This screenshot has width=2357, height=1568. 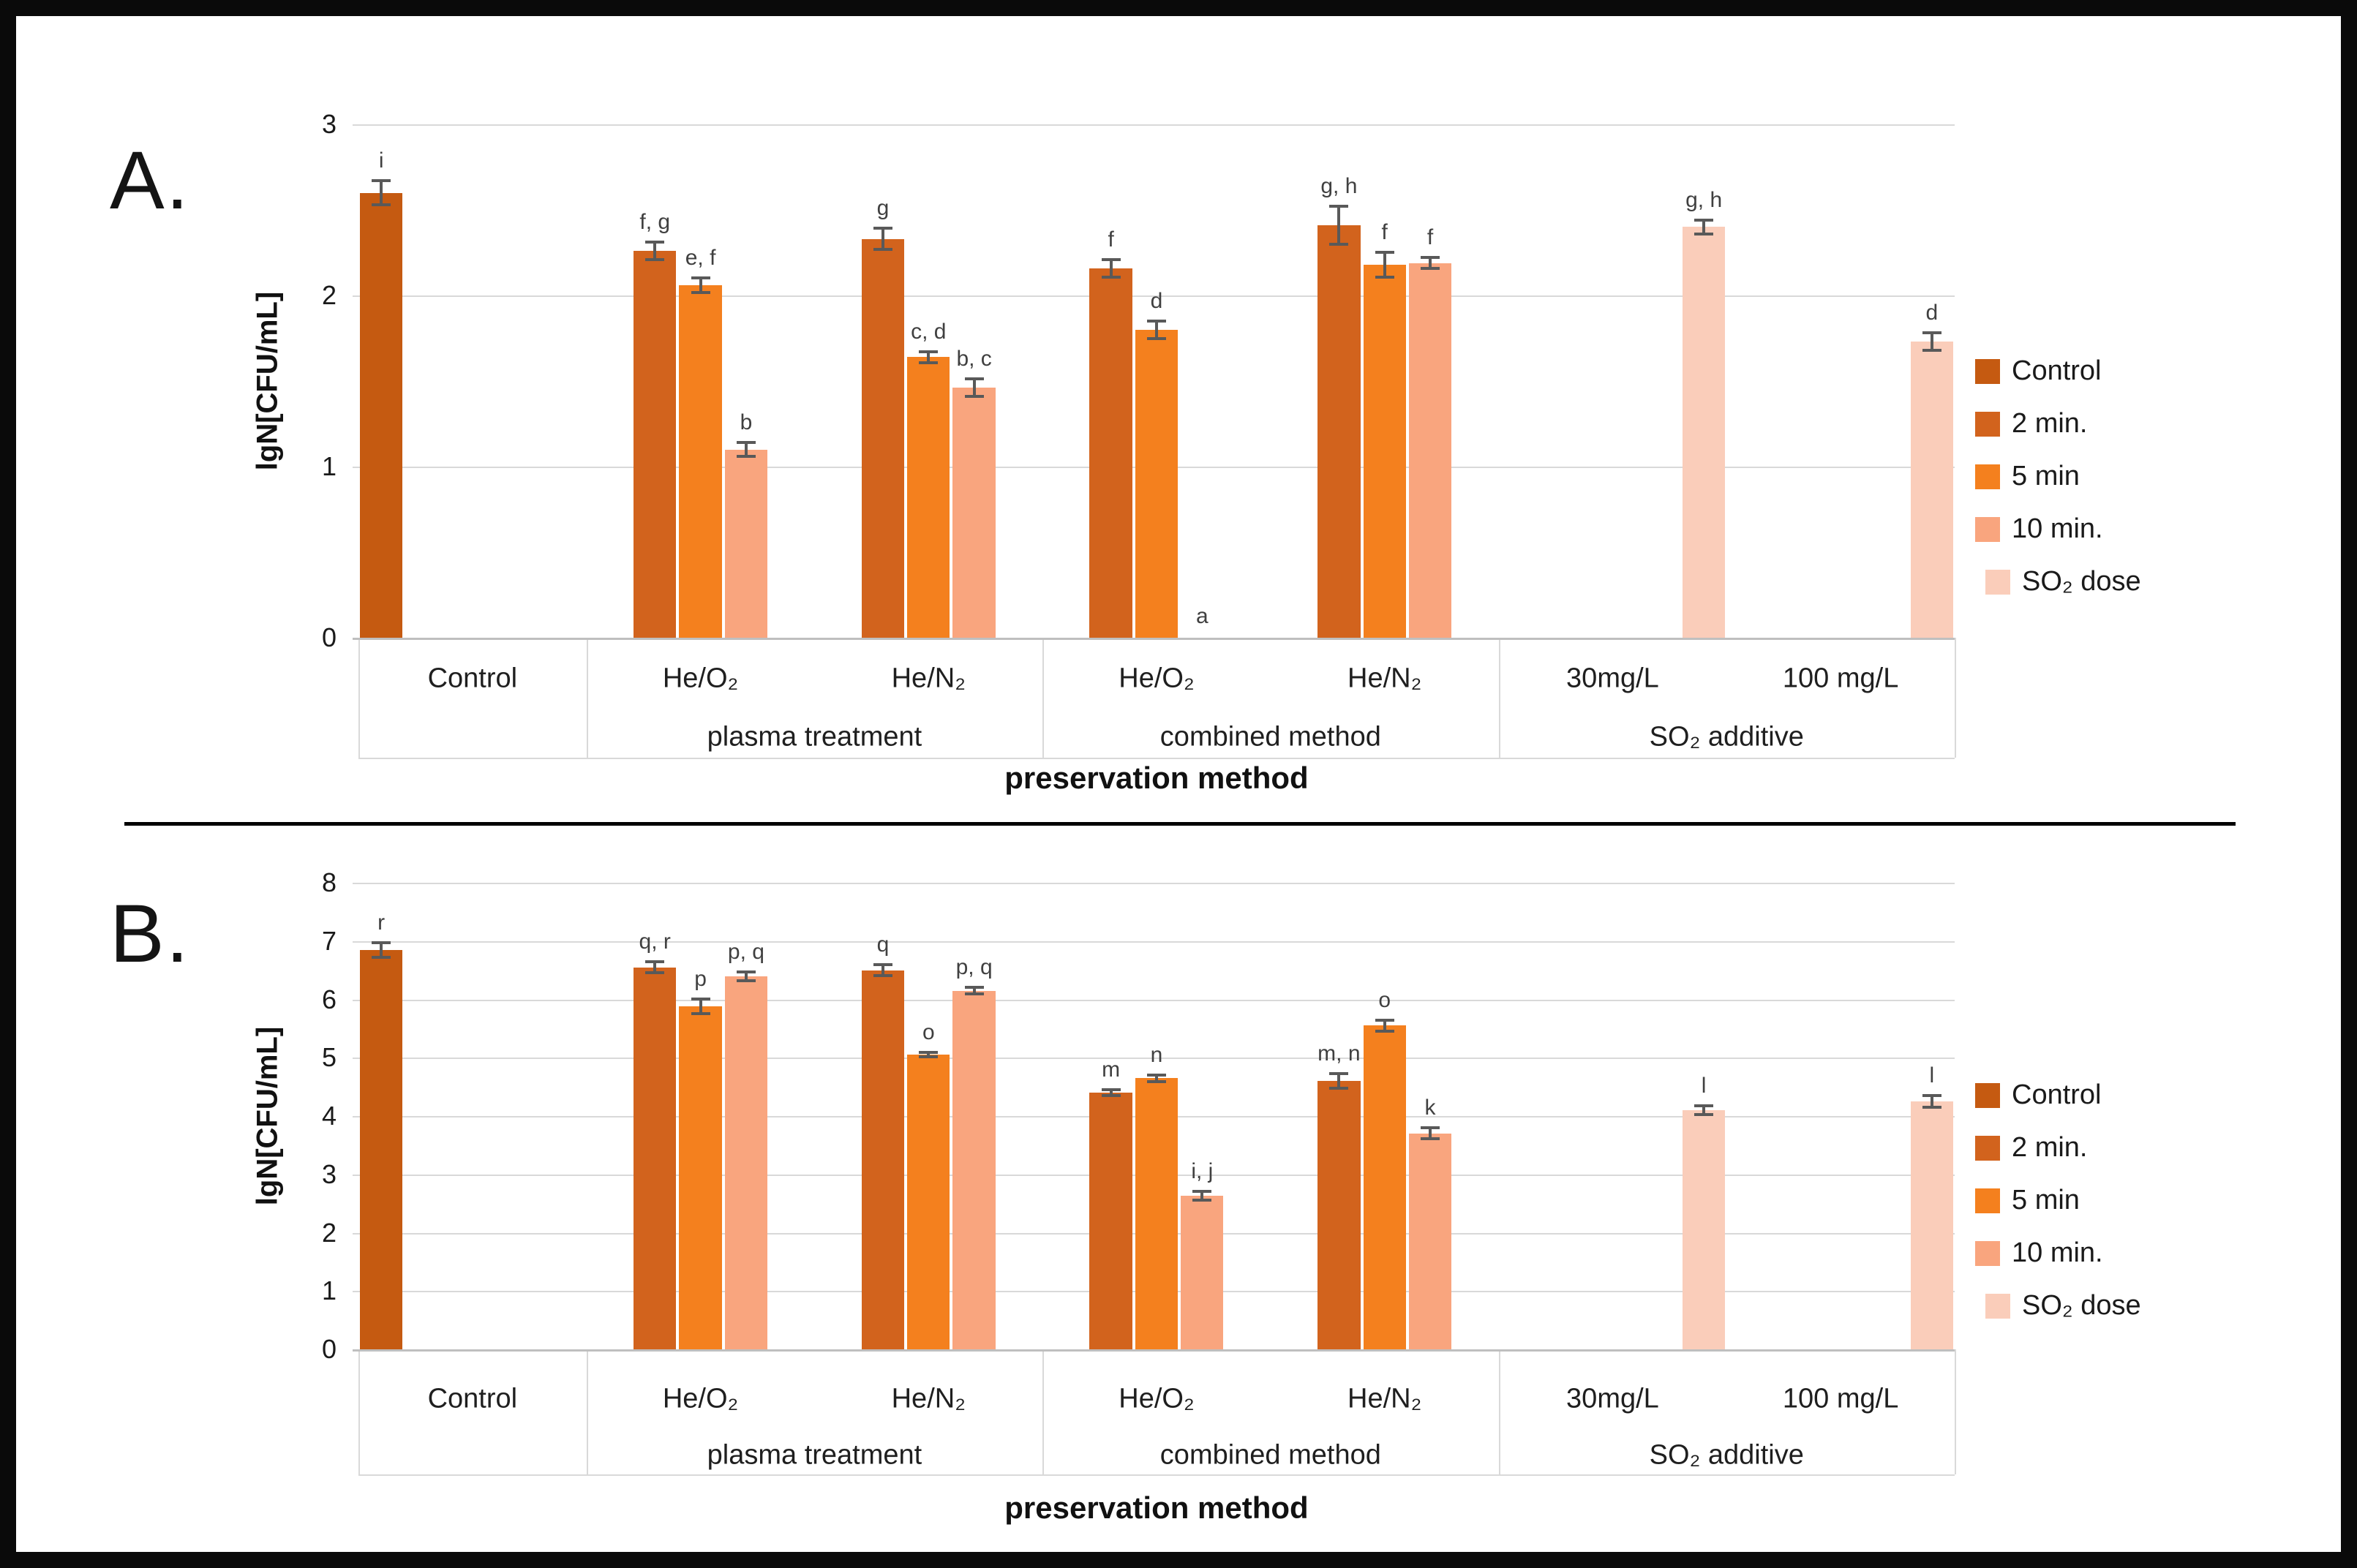 I want to click on legend-label: 10 min., so click(x=2057, y=1252).